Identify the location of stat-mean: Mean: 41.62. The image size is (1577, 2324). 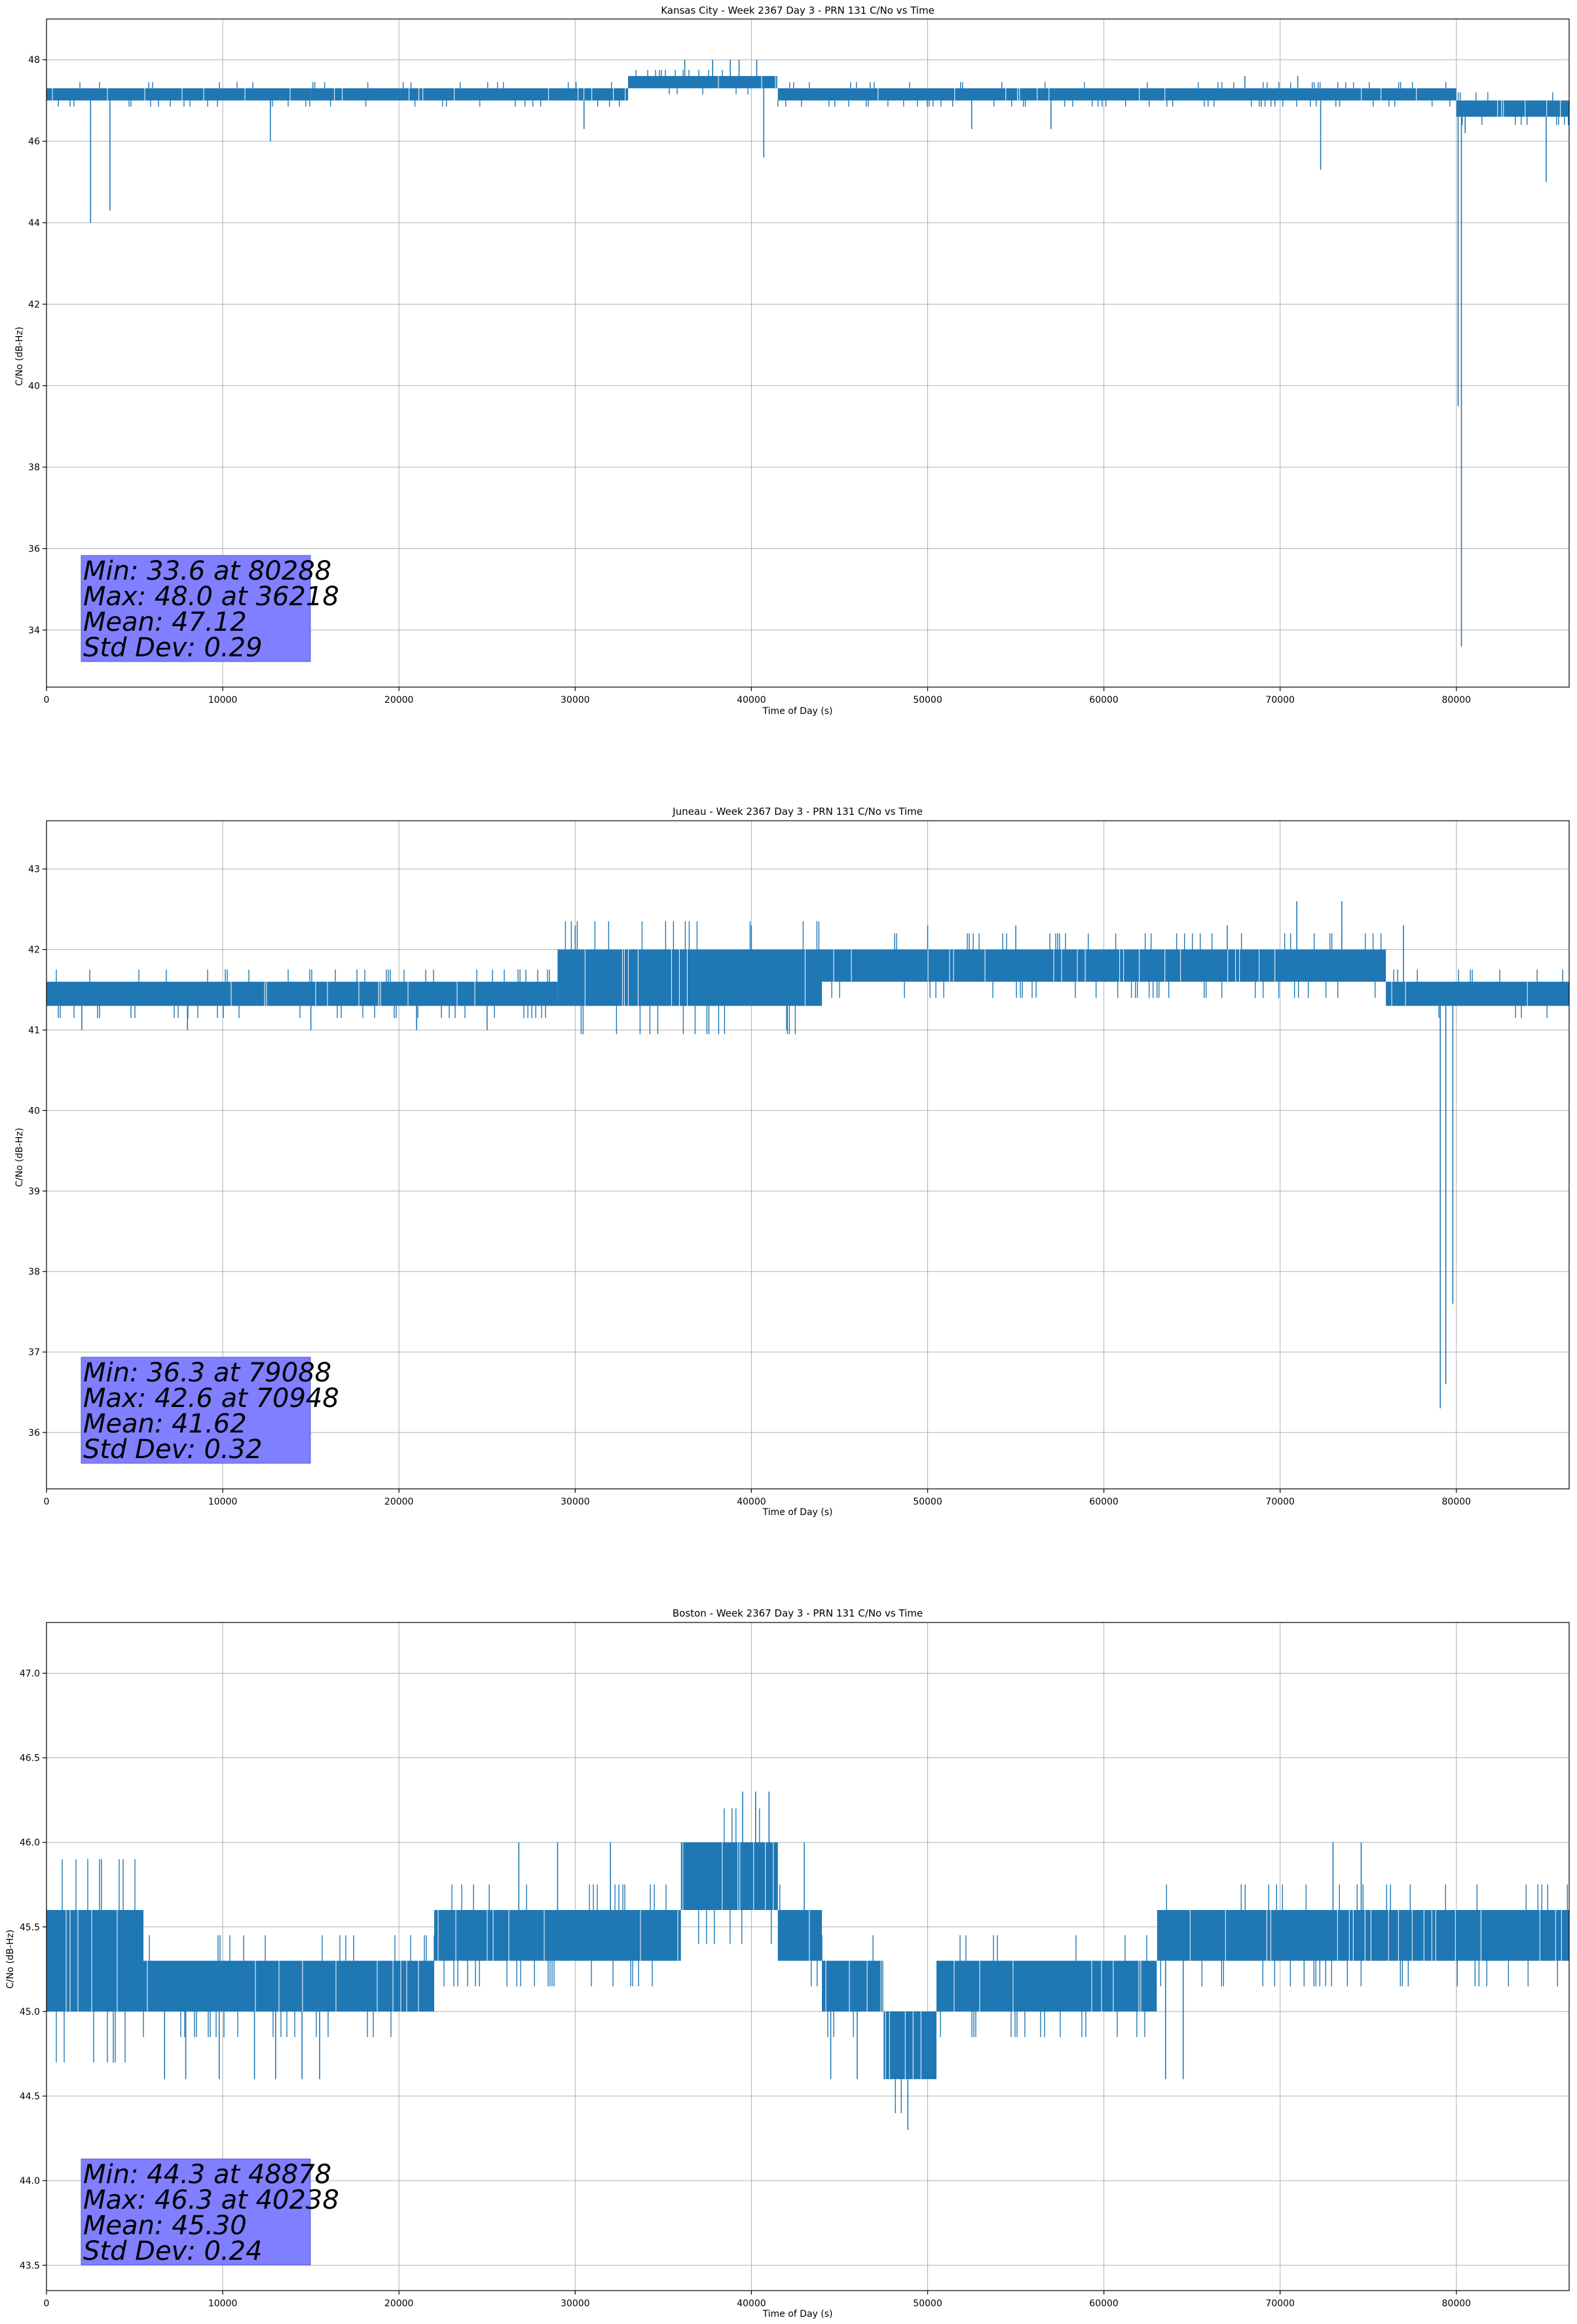
(165, 1424).